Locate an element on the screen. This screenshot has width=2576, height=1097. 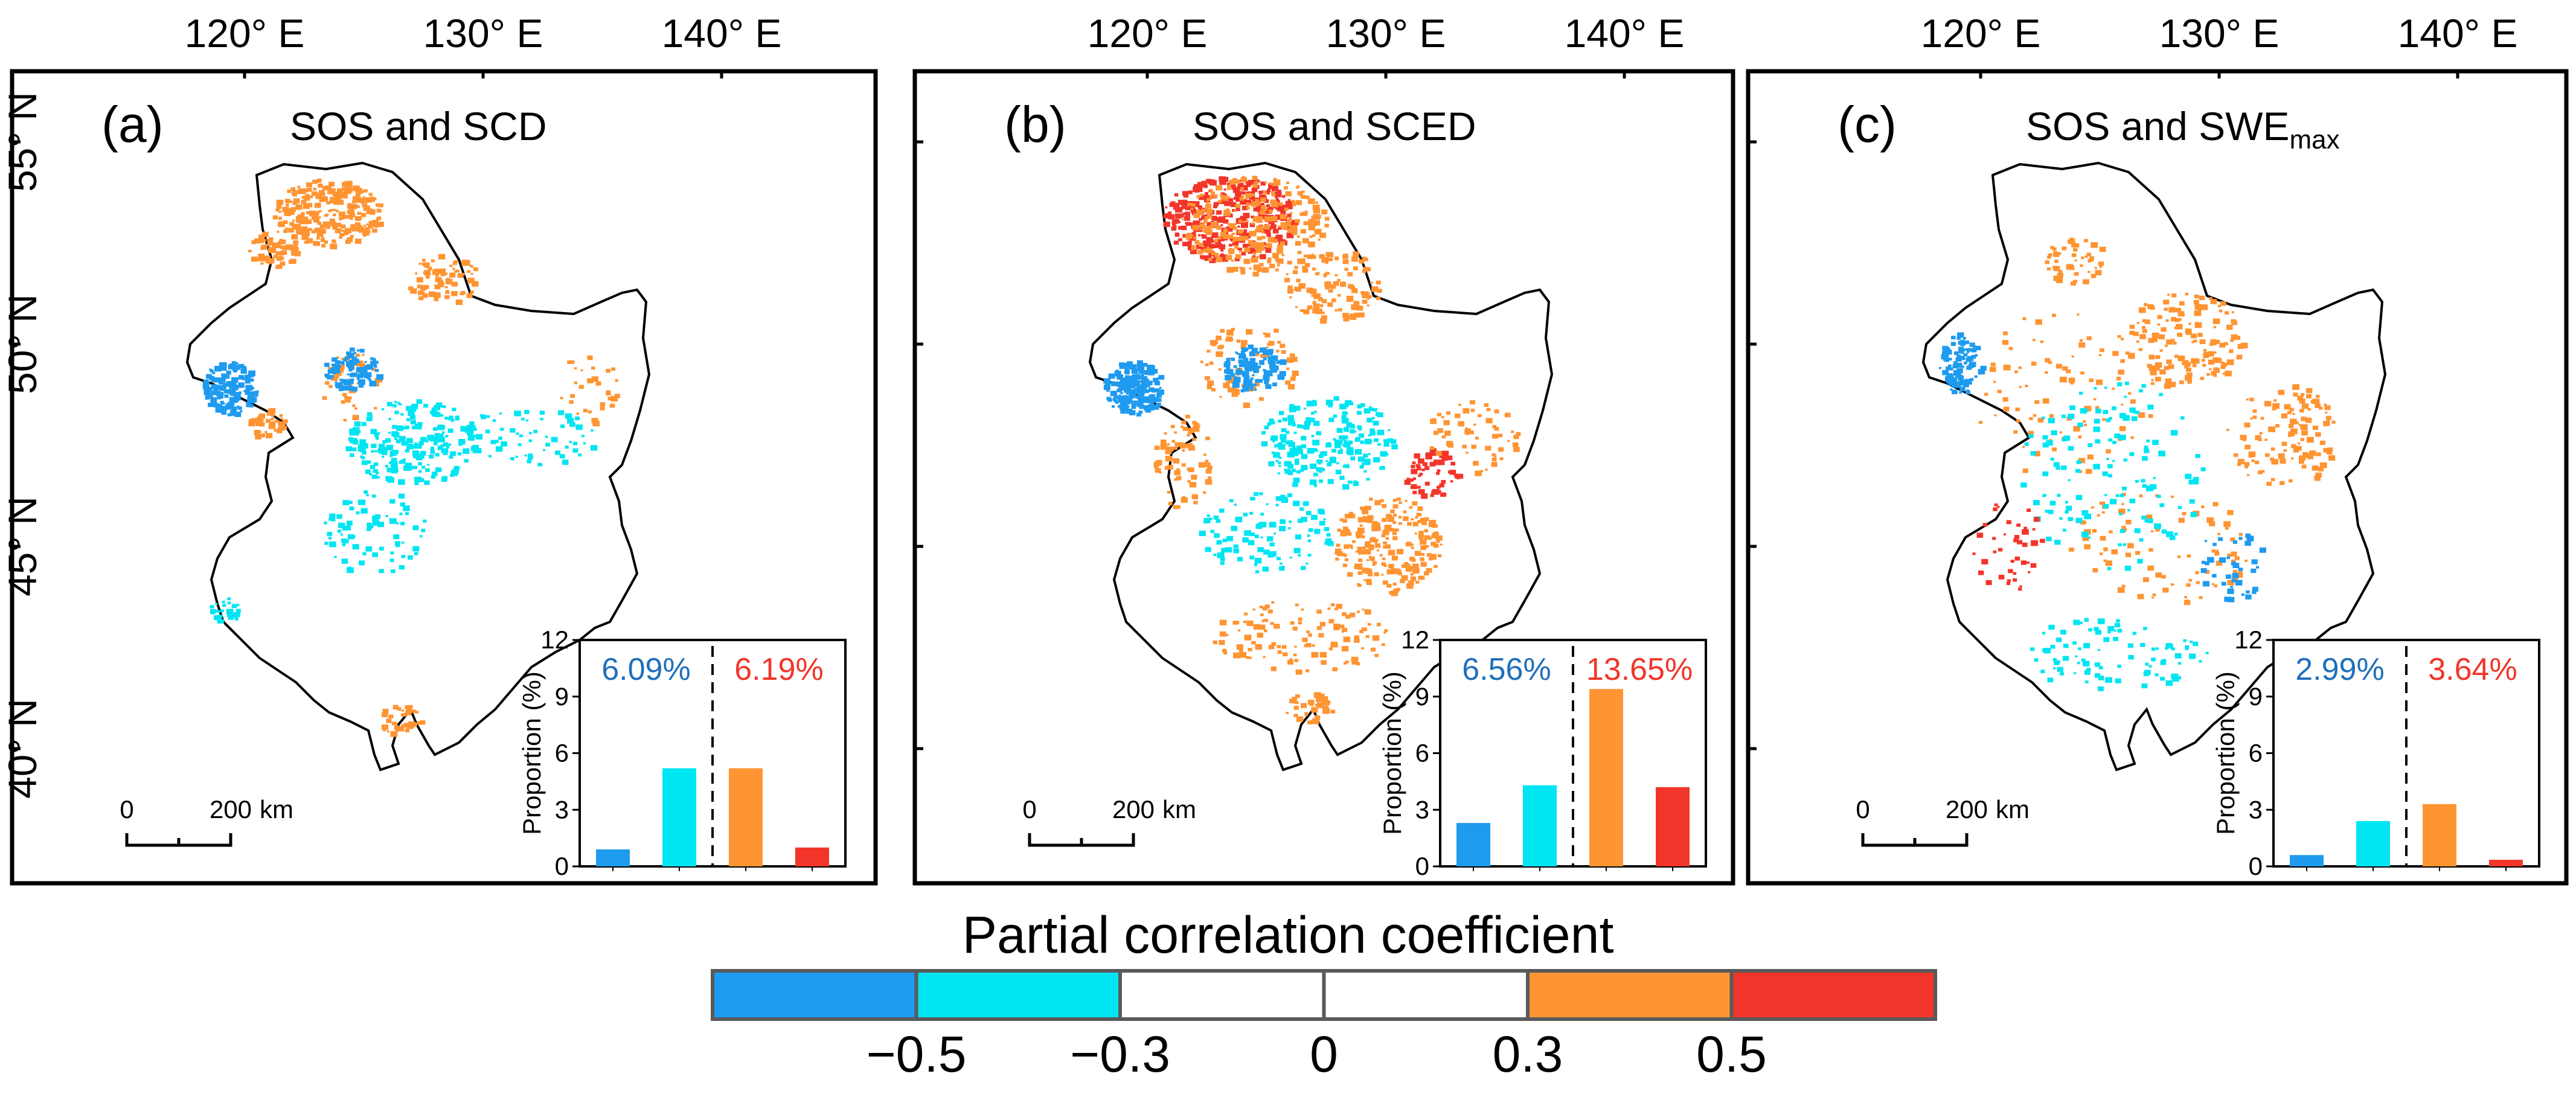
scale-bar-zero-label: 0 is located at coordinates (1863, 810).